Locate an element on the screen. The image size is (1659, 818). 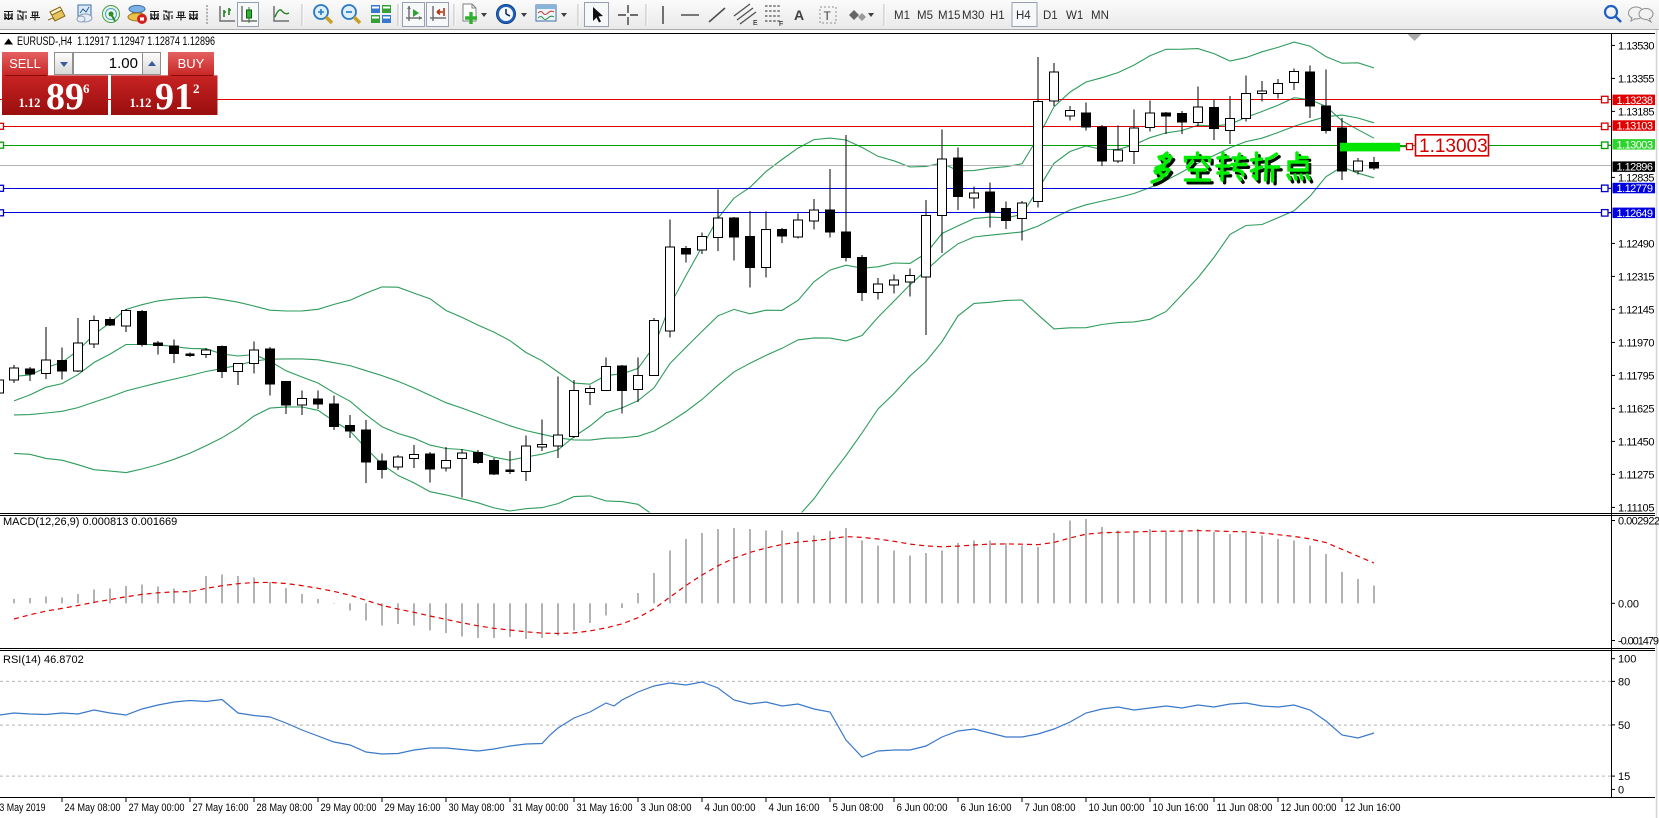
svg-text: 1.13185 is located at coordinates (1636, 112).